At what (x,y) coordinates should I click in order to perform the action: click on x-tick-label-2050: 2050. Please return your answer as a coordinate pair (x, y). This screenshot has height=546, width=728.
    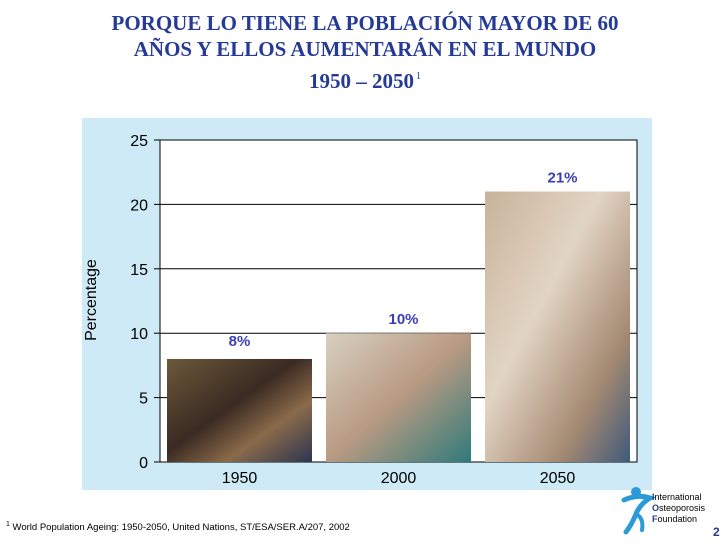
    Looking at the image, I should click on (558, 478).